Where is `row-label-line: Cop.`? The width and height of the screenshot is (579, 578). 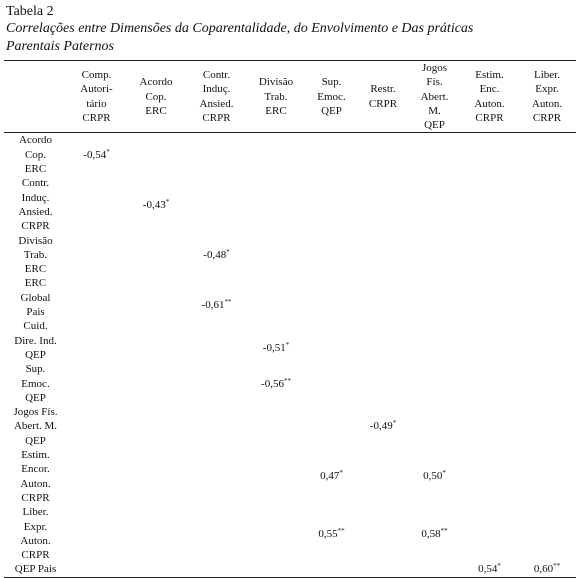 row-label-line: Cop. is located at coordinates (35, 154).